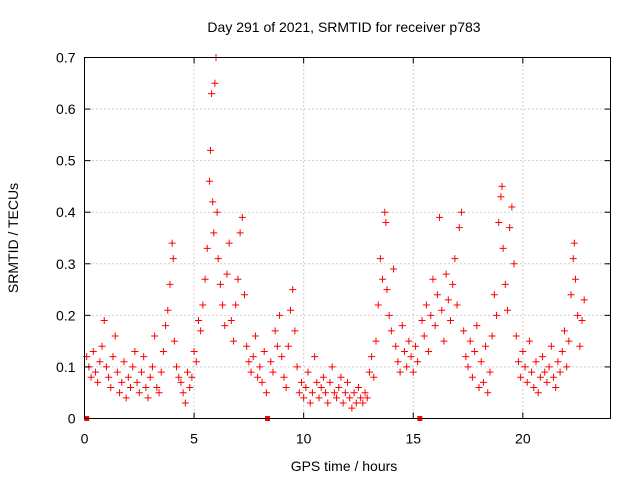 The image size is (640, 480). Describe the element at coordinates (66, 212) in the screenshot. I see `y-tick-label: 0.4` at that location.